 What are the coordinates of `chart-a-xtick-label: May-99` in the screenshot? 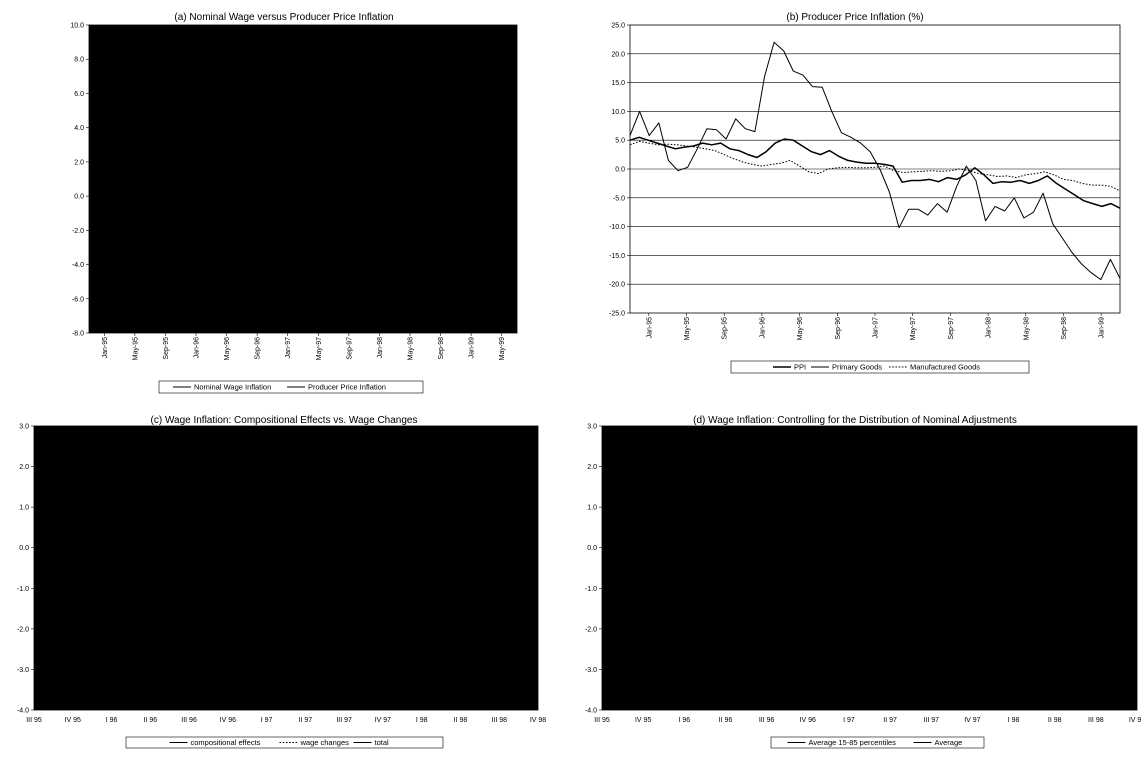 It's located at (502, 348).